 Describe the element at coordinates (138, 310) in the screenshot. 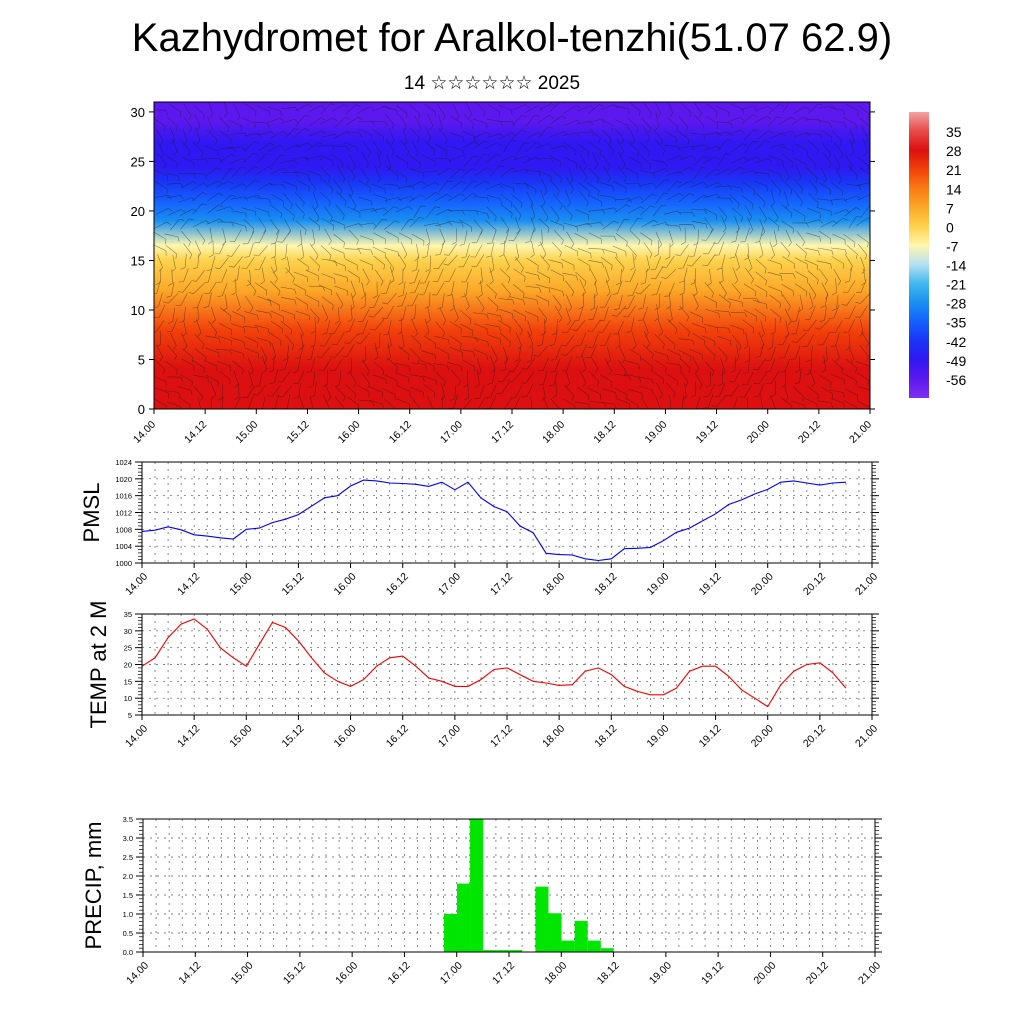

I see `heatmap-y-tick-label: 10` at that location.